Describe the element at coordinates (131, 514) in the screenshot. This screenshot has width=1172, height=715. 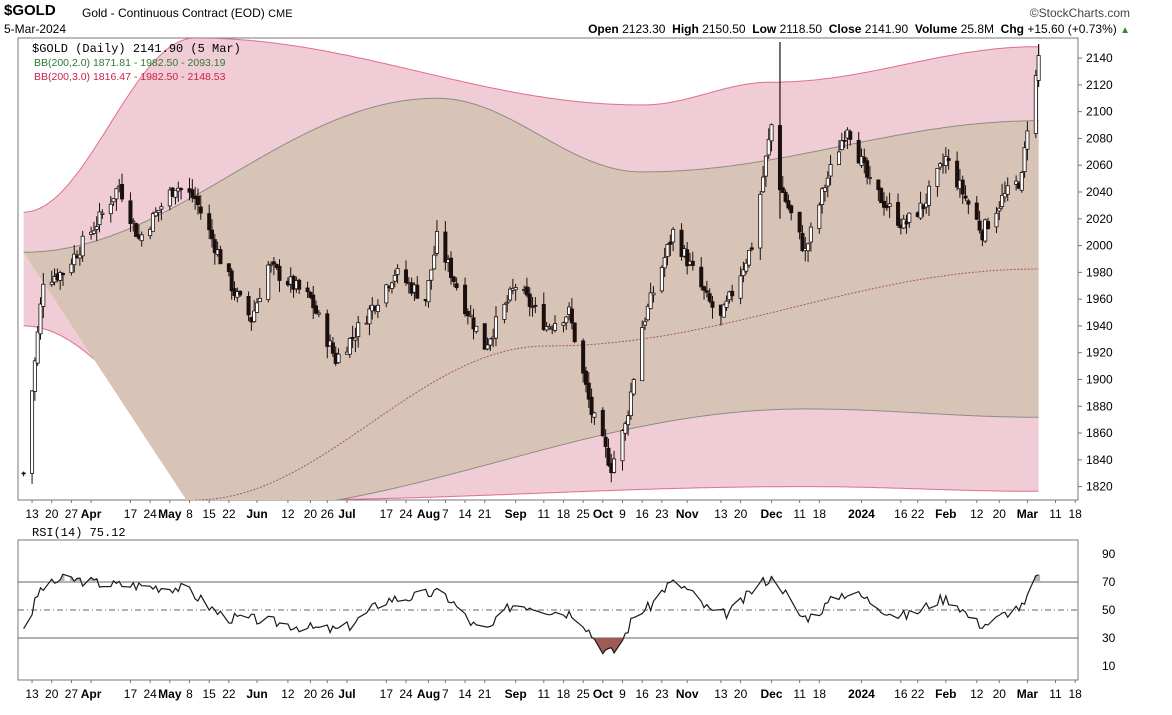
I see `price-xtick-label: 17` at that location.